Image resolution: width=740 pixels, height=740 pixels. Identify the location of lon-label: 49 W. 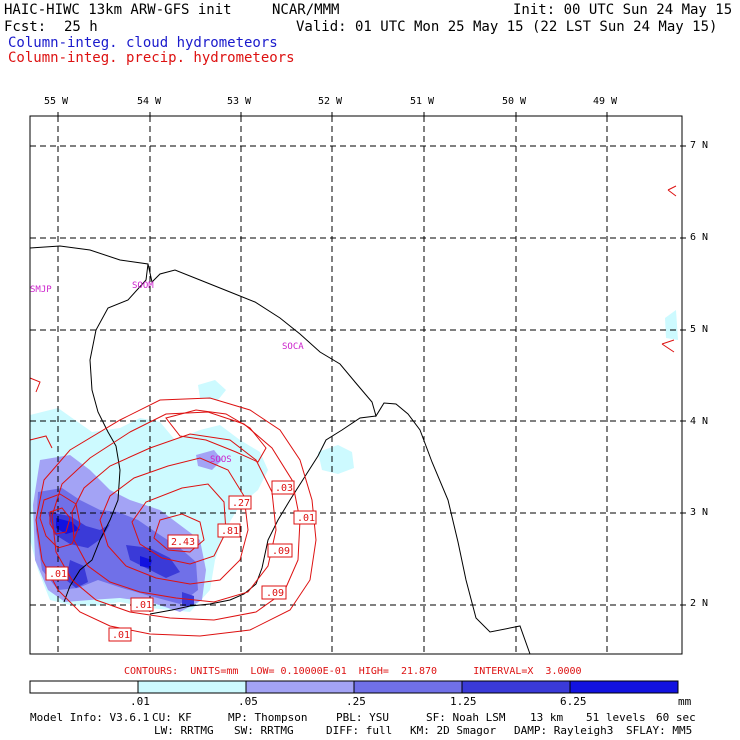
(605, 101).